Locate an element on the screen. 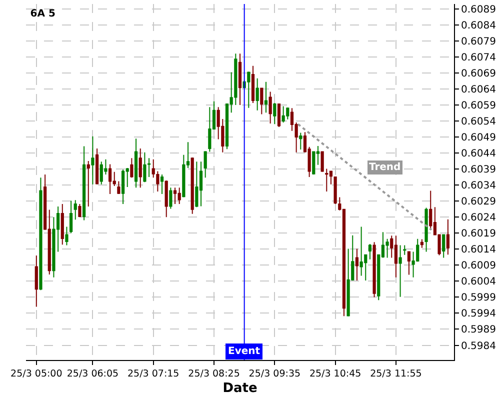 The image size is (500, 400). x-tick-label: 25/3 11:55 is located at coordinates (396, 374).